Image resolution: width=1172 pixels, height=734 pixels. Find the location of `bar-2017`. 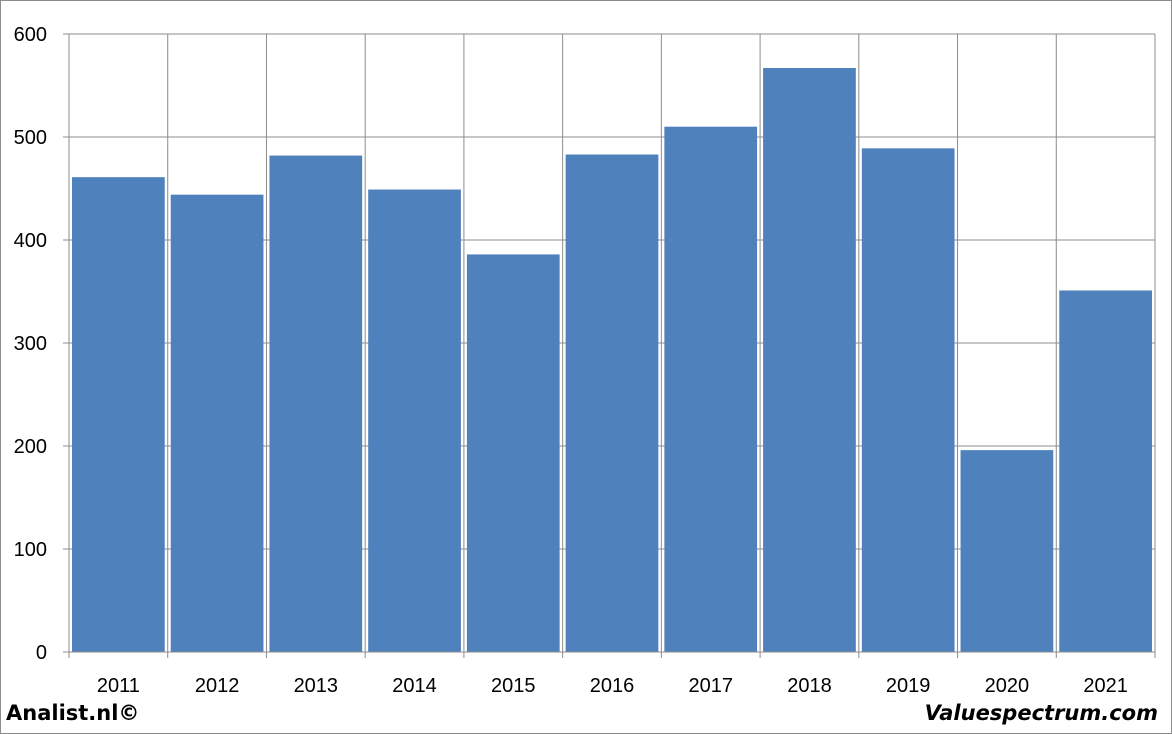

bar-2017 is located at coordinates (711, 389).